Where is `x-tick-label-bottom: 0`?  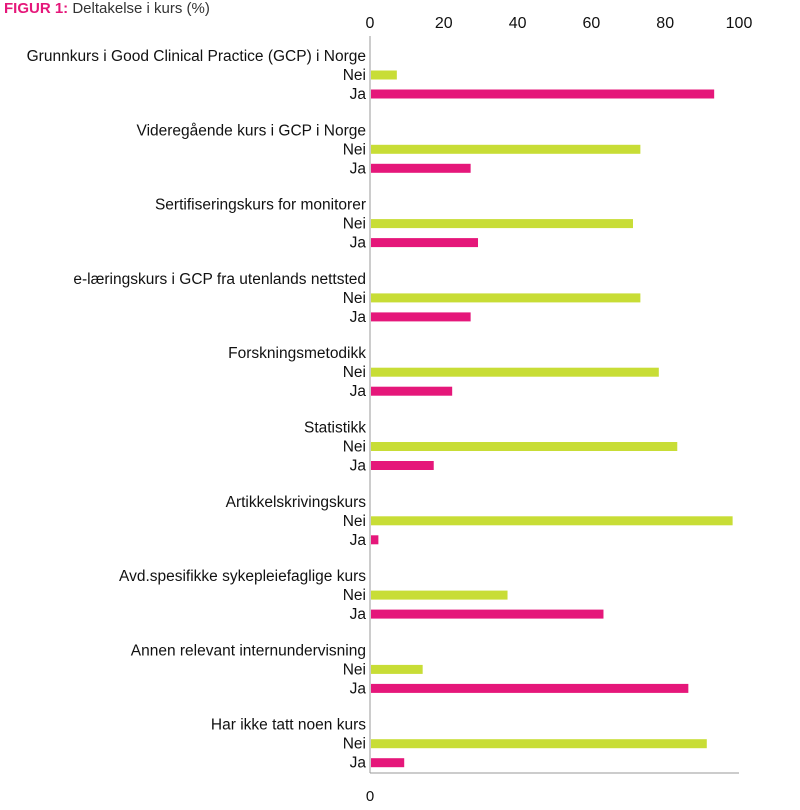
x-tick-label-bottom: 0 is located at coordinates (370, 796).